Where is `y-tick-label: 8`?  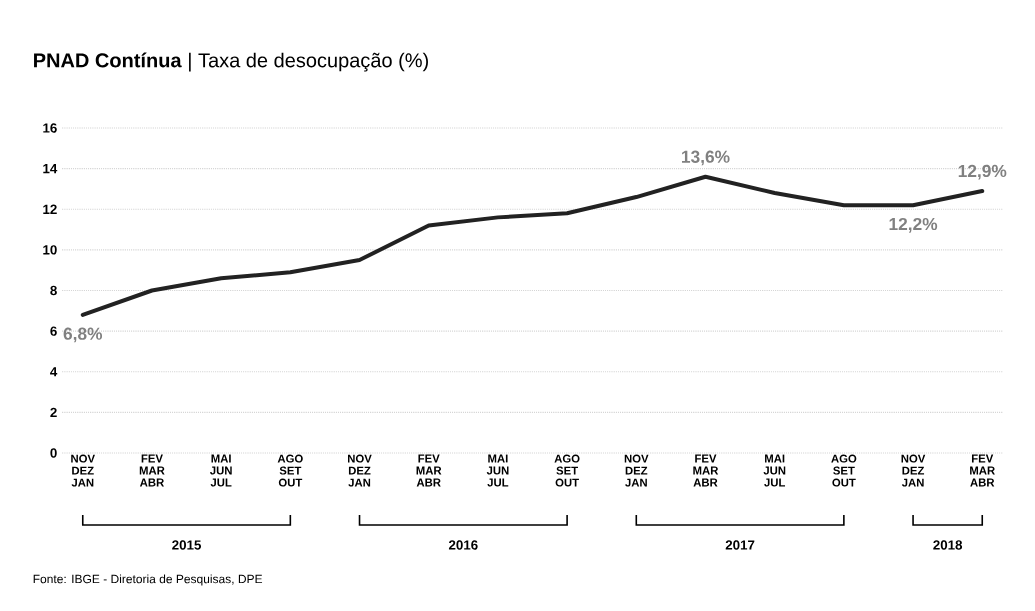
y-tick-label: 8 is located at coordinates (53, 290).